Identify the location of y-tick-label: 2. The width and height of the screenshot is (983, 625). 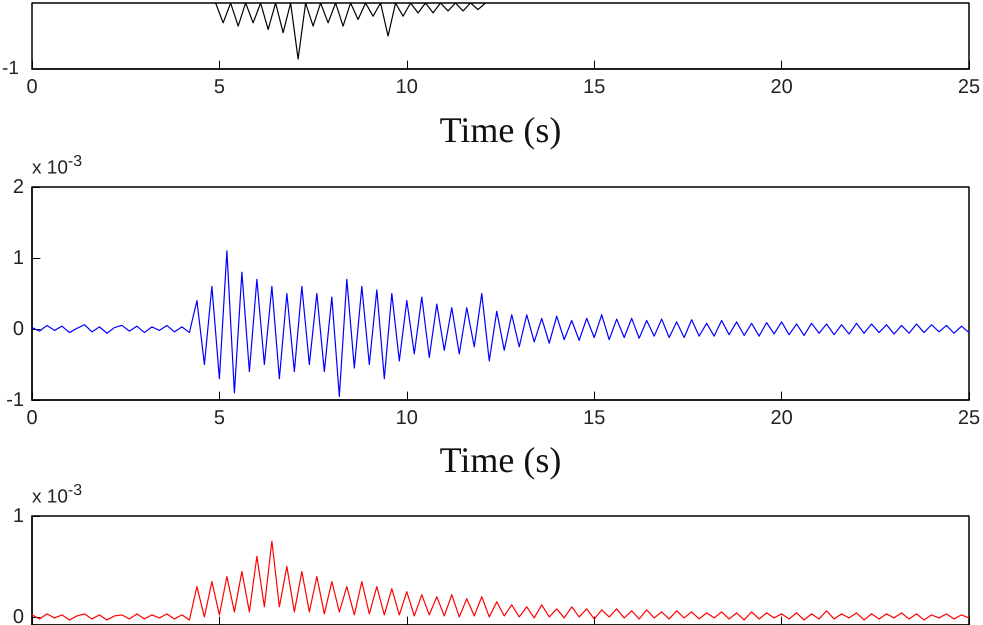
(18, 187).